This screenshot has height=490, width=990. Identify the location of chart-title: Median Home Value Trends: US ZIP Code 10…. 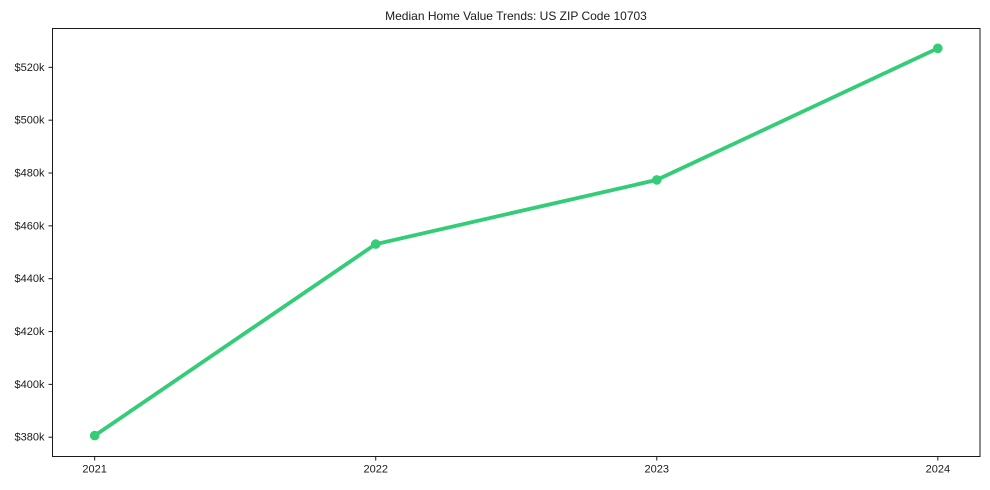
(516, 16).